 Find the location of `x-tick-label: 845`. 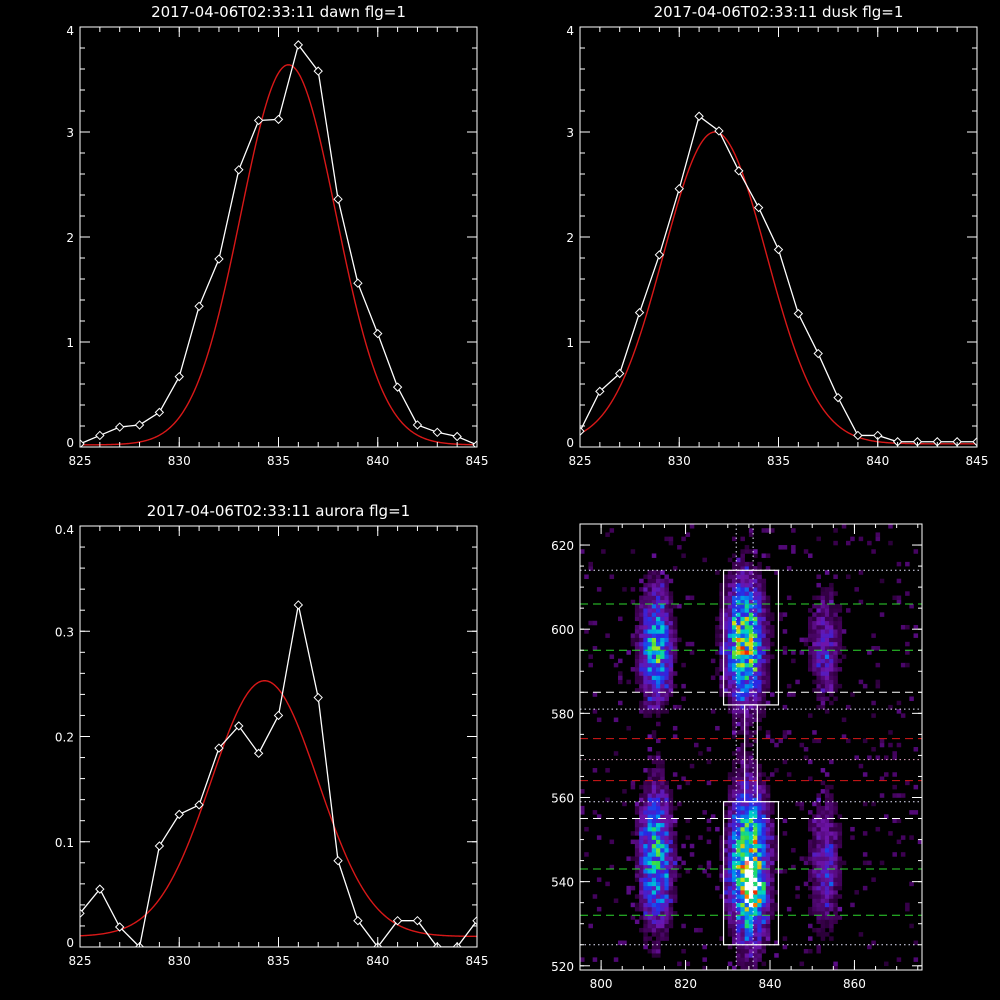

x-tick-label: 845 is located at coordinates (477, 961).